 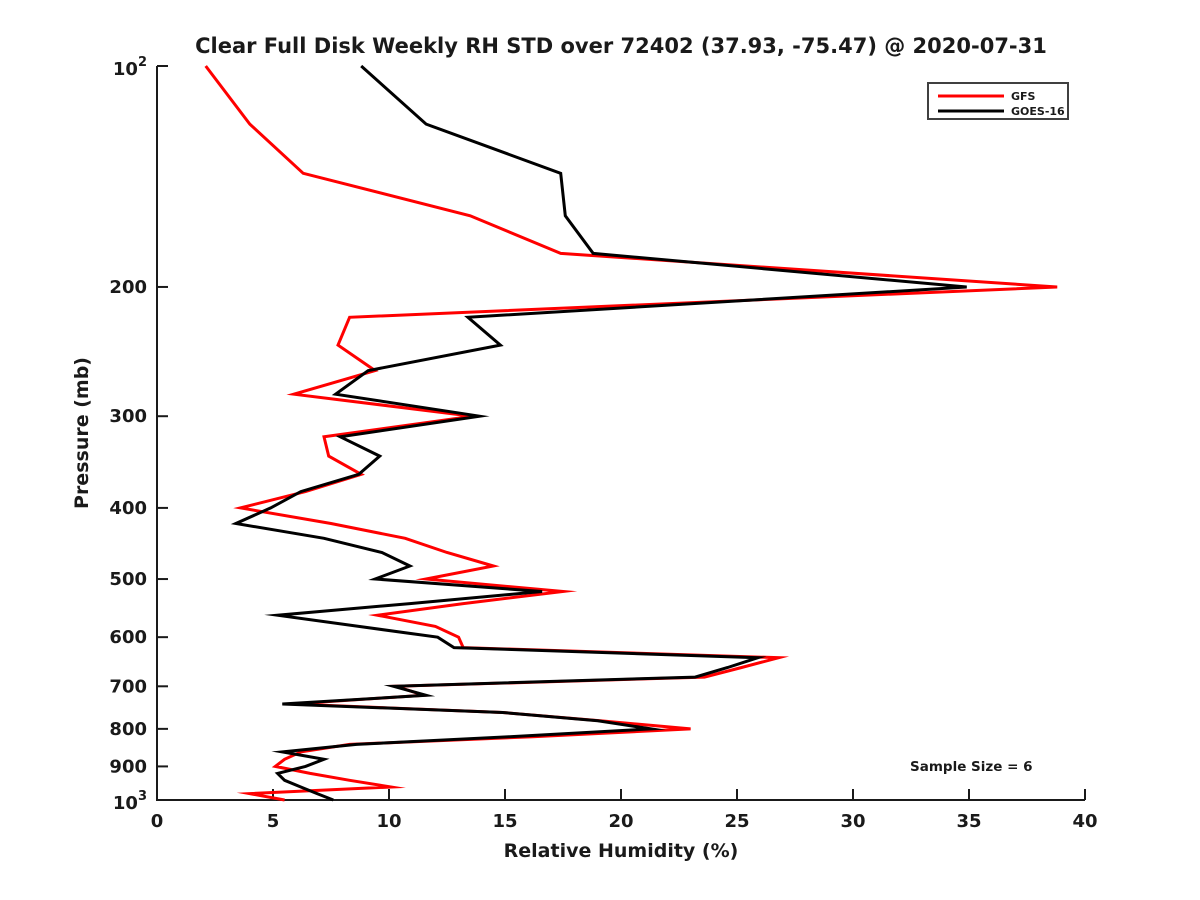 I want to click on sample-size-annotation: Sample Size = 6, so click(x=971, y=767).